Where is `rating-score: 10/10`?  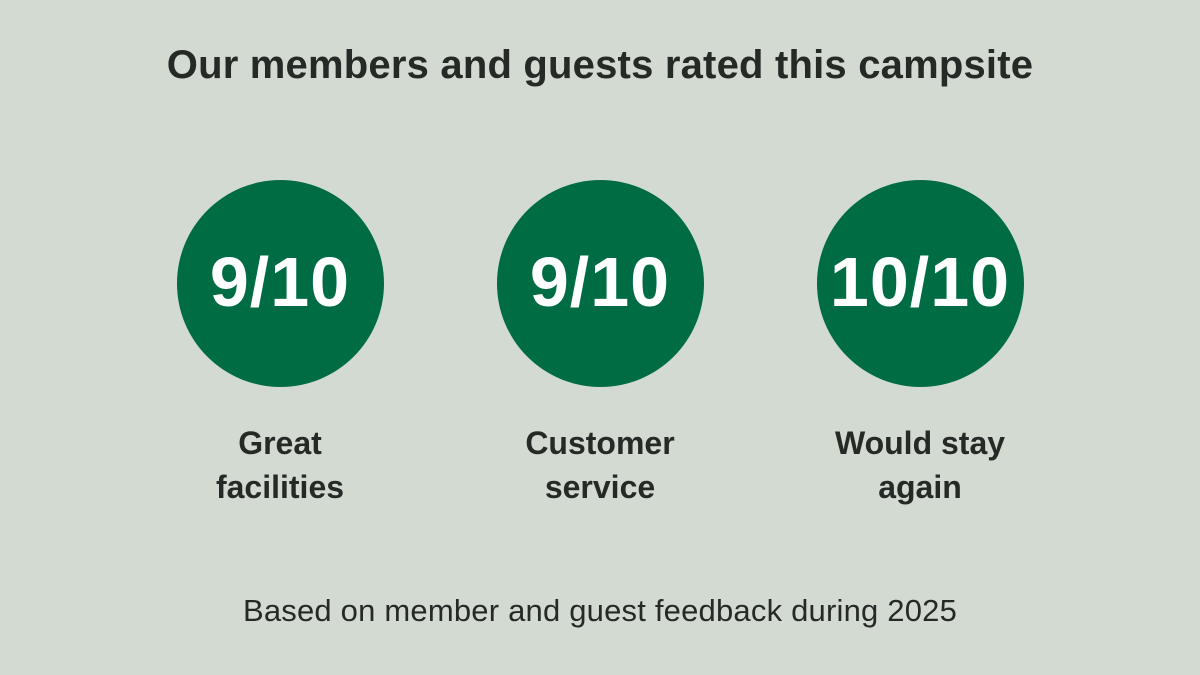 rating-score: 10/10 is located at coordinates (920, 281).